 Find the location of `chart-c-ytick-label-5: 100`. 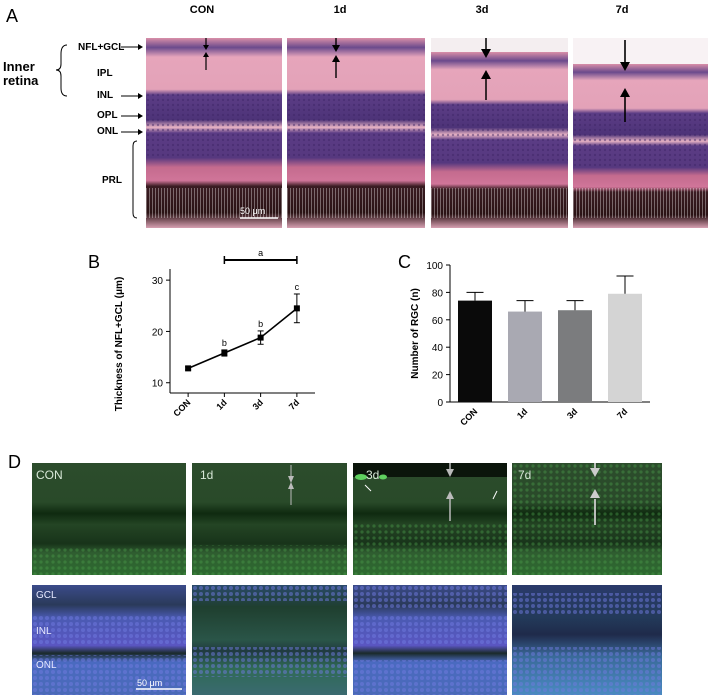

chart-c-ytick-label-5: 100 is located at coordinates (434, 266).